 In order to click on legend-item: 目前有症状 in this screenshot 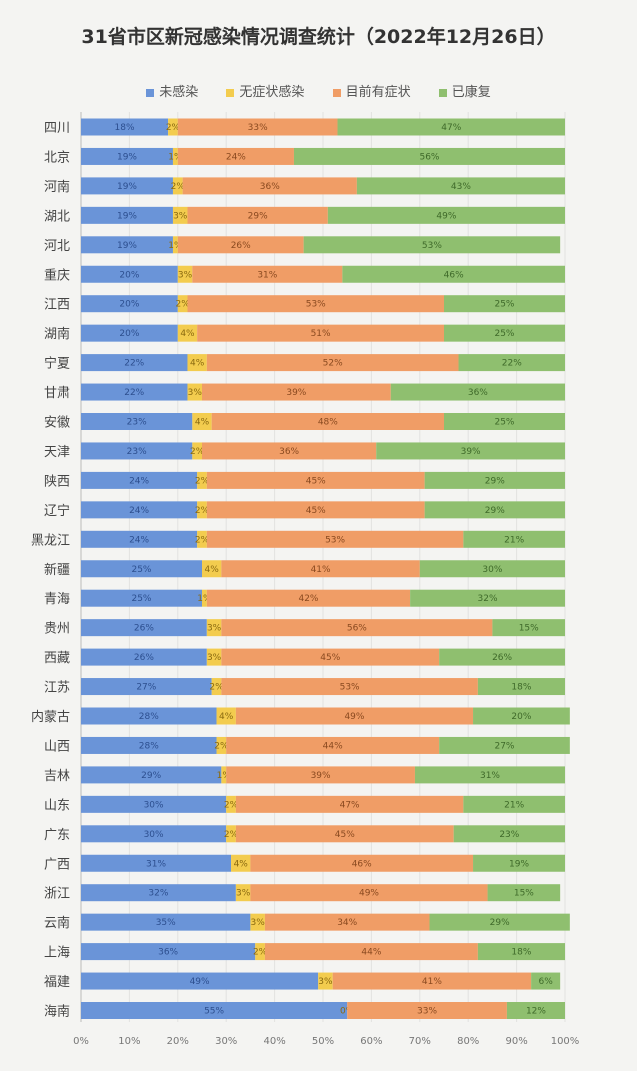, I will do `click(371, 90)`.